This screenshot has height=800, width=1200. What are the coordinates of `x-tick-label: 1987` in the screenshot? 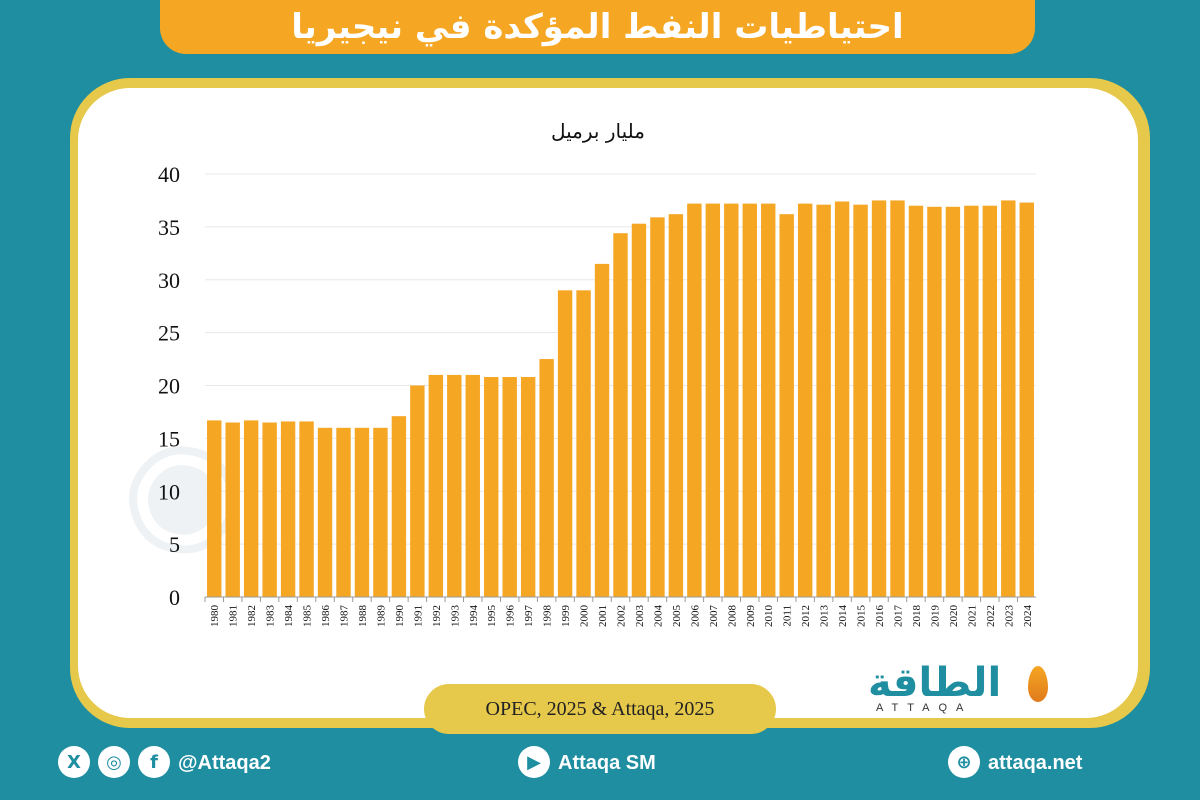 It's located at (345, 616).